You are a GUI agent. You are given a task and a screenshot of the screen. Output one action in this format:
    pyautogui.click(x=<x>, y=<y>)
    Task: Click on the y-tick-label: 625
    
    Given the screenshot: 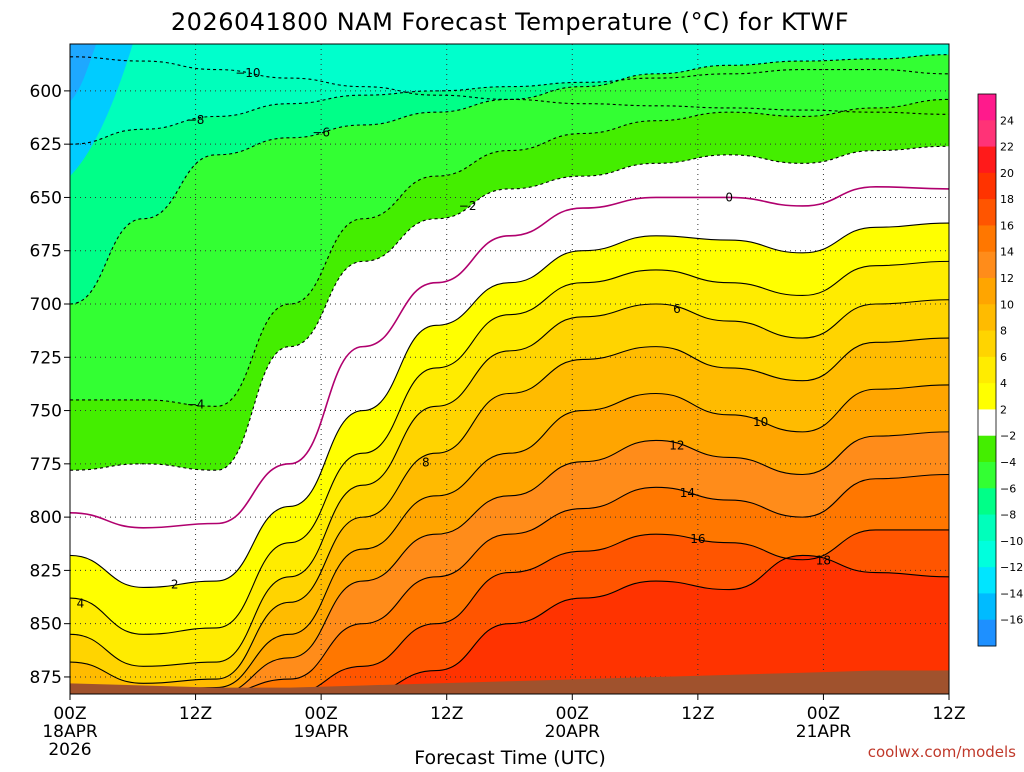 What is the action you would take?
    pyautogui.click(x=46, y=145)
    